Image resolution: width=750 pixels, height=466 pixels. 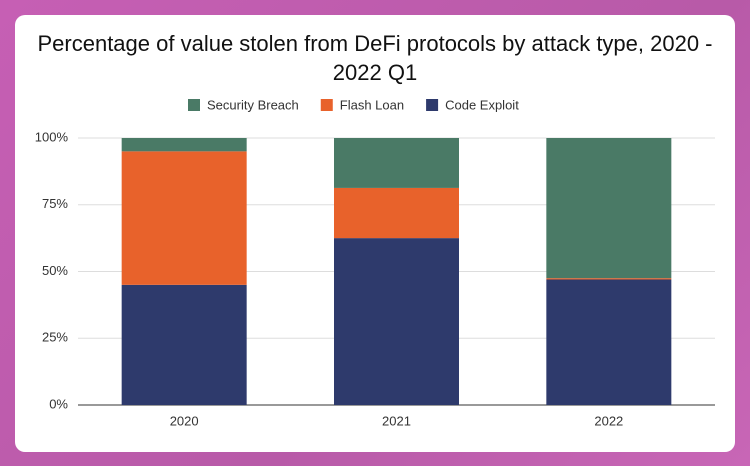 What do you see at coordinates (372, 104) in the screenshot?
I see `legend-label: Flash Loan` at bounding box center [372, 104].